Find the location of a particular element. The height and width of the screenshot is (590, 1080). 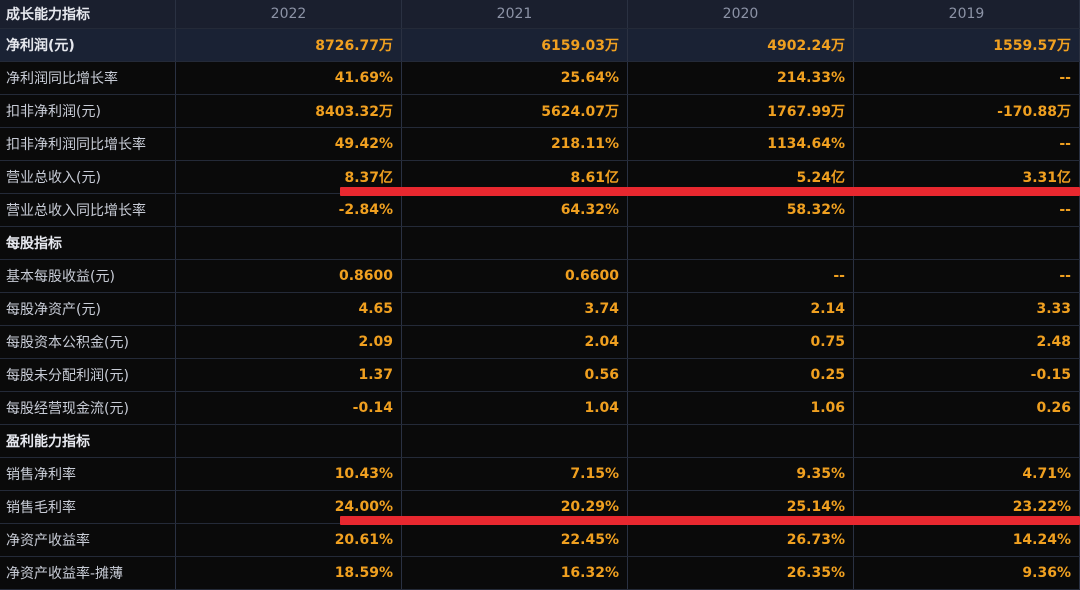

year-column-2022: 2022 is located at coordinates (289, 14).